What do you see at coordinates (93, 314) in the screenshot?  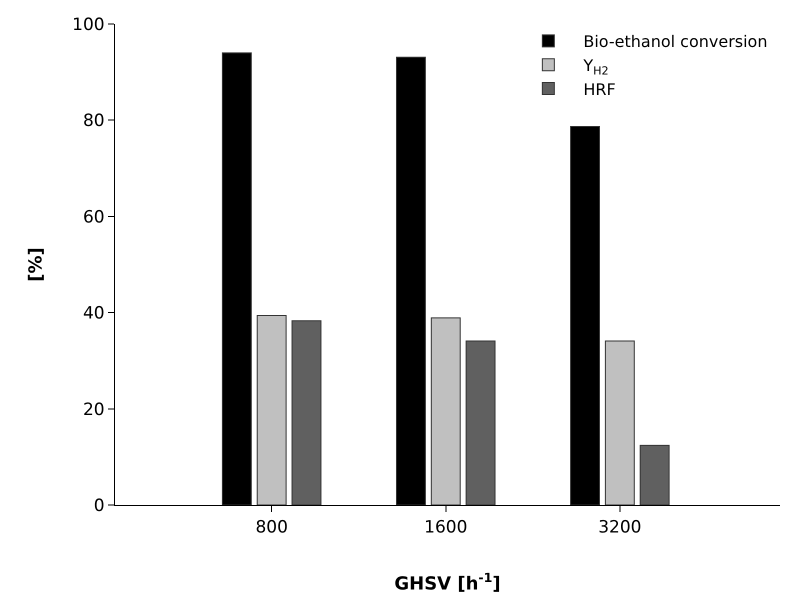 I see `y-tick-label: 40` at bounding box center [93, 314].